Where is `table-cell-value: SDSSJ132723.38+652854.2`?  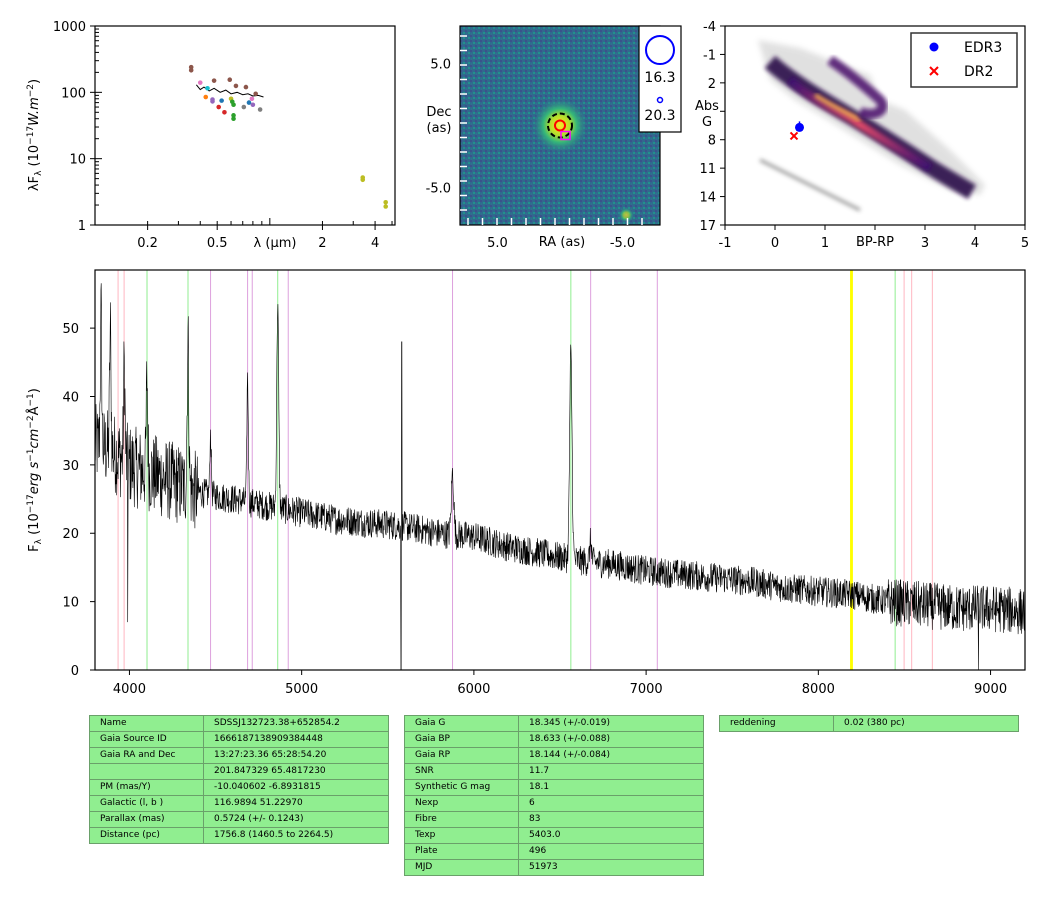
table-cell-value: SDSSJ132723.38+652854.2 is located at coordinates (296, 723).